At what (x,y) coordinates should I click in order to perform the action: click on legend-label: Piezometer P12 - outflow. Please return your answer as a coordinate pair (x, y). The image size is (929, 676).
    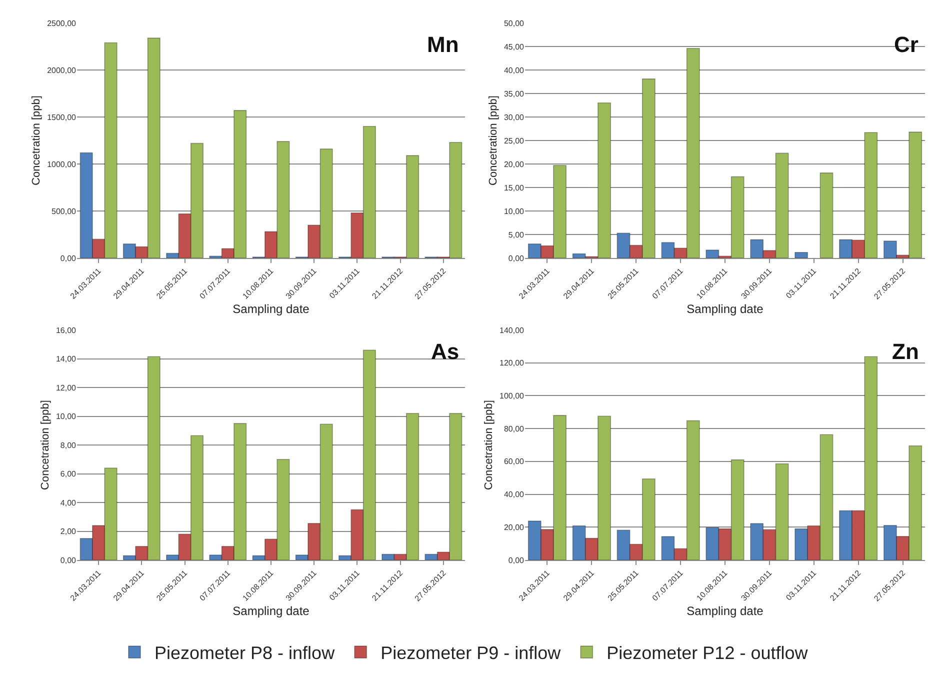
    Looking at the image, I should click on (707, 653).